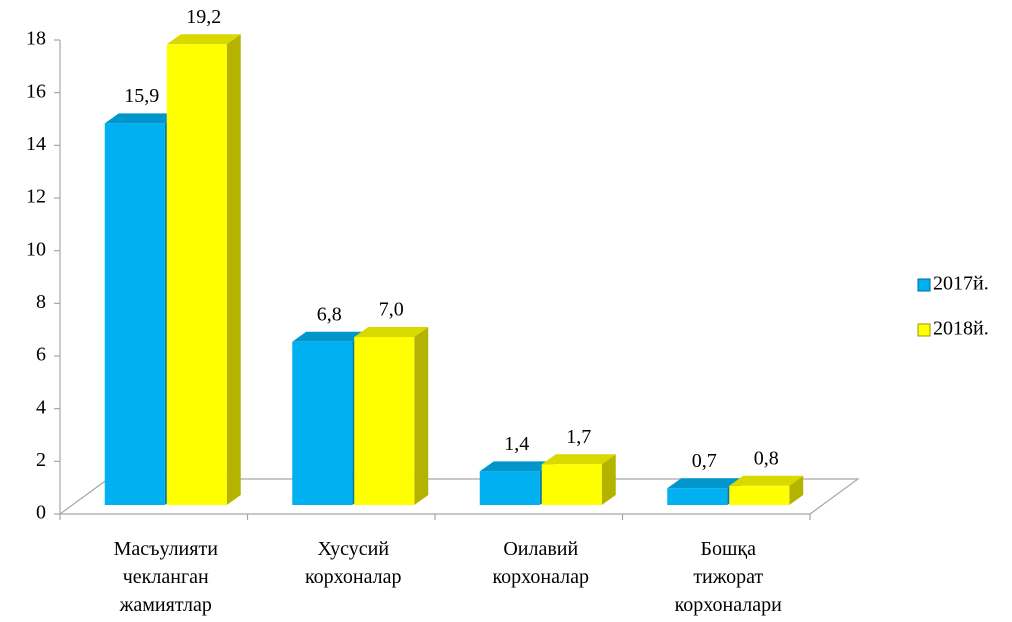 This screenshot has height=622, width=1012. I want to click on y-tick-label: 14, so click(36, 144).